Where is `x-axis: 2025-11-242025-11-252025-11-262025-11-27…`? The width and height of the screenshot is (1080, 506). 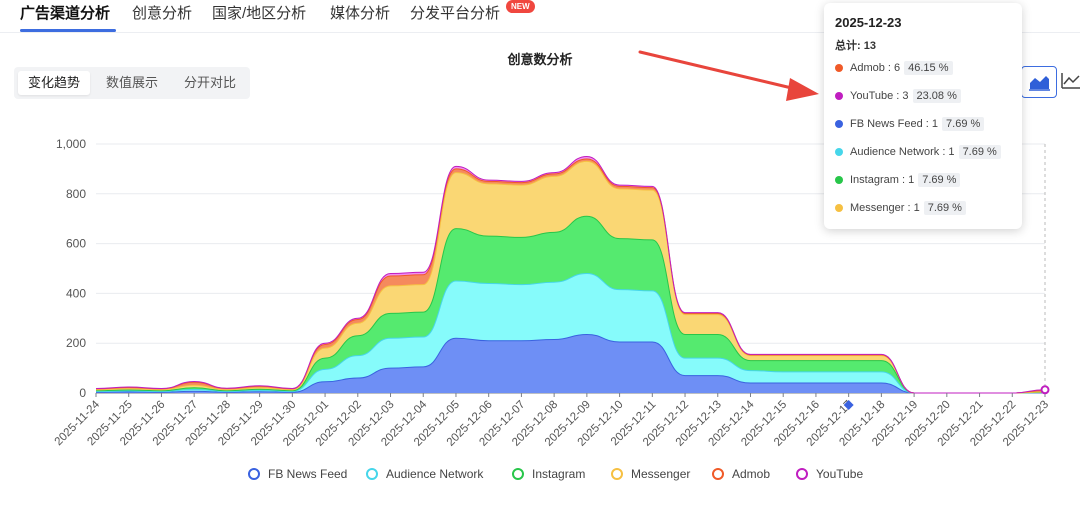
x-axis: 2025-11-242025-11-252025-11-262025-11-27… is located at coordinates (552, 421).